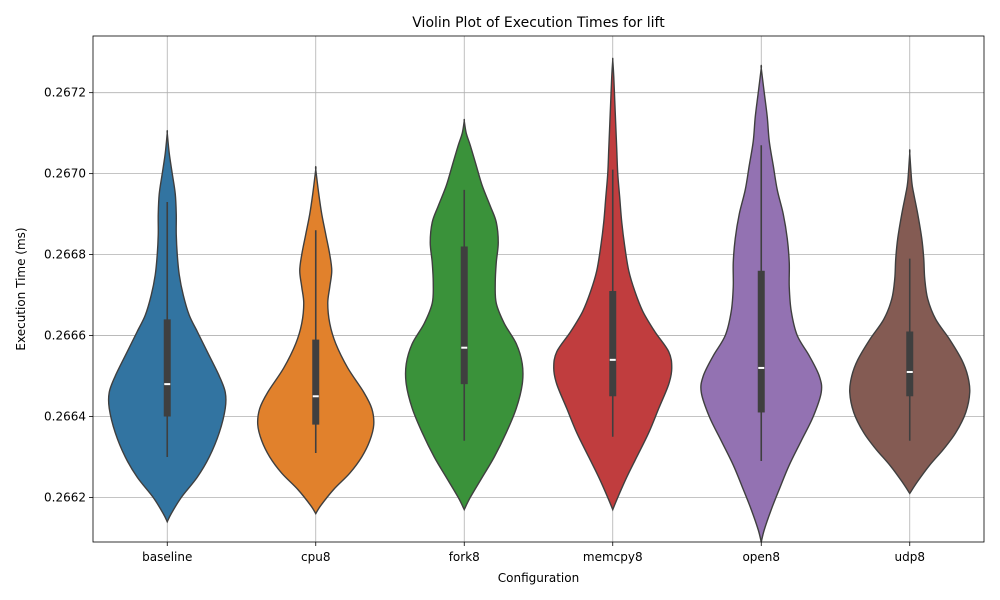 This screenshot has height=600, width=1000. Describe the element at coordinates (65, 93) in the screenshot. I see `y-tick-label: 0.2672` at that location.